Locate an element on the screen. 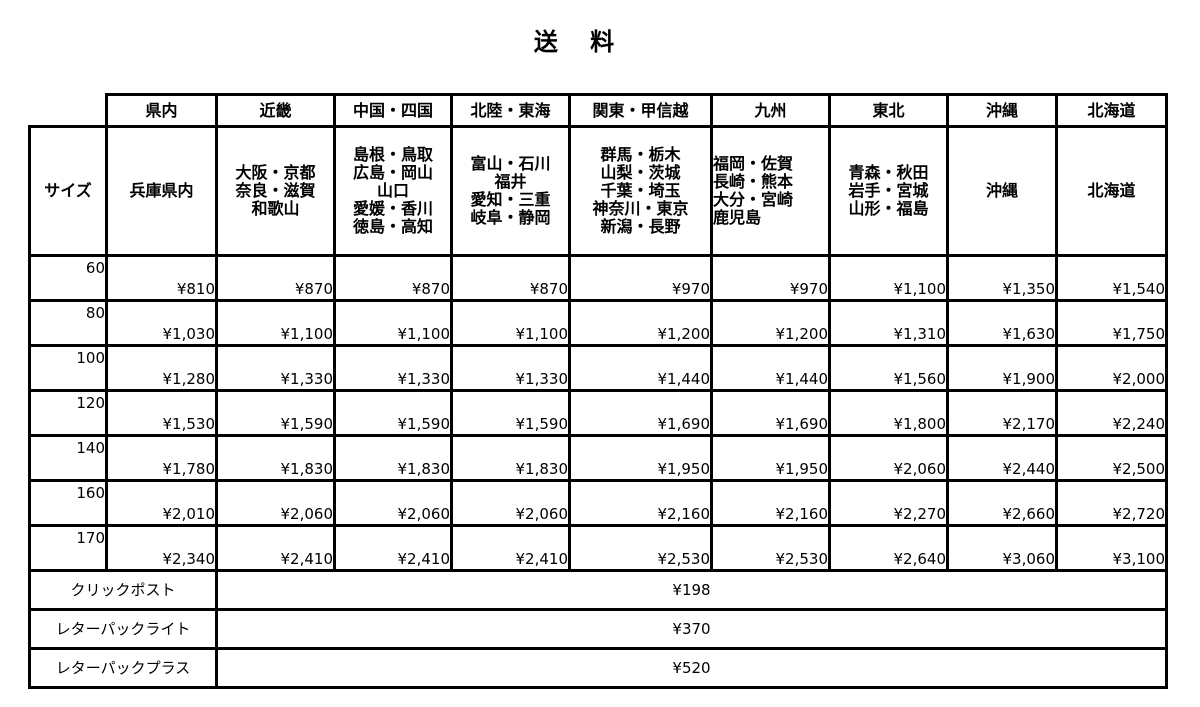  price-cell: ¥1,630 is located at coordinates (1002, 323).